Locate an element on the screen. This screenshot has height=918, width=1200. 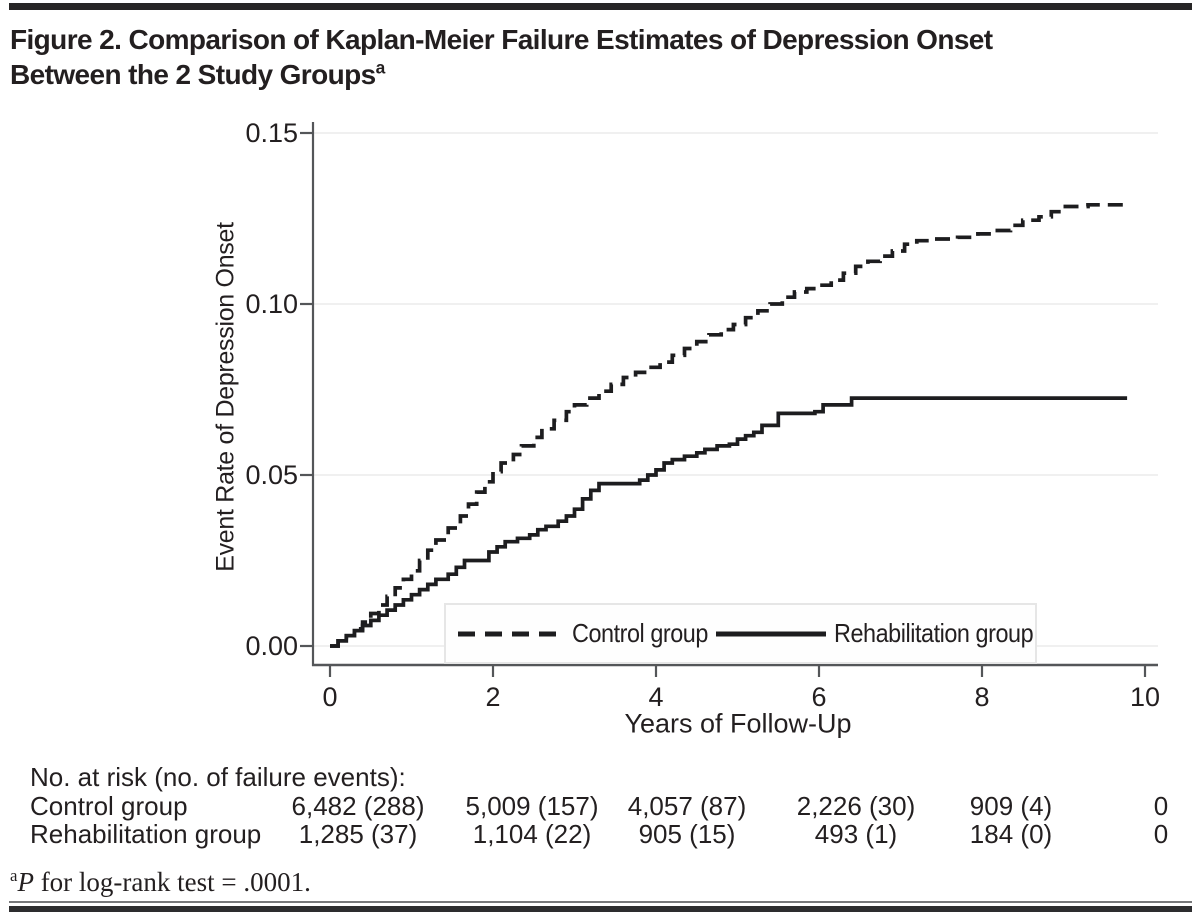
y-tick-label: 0.05 is located at coordinates (271, 475).